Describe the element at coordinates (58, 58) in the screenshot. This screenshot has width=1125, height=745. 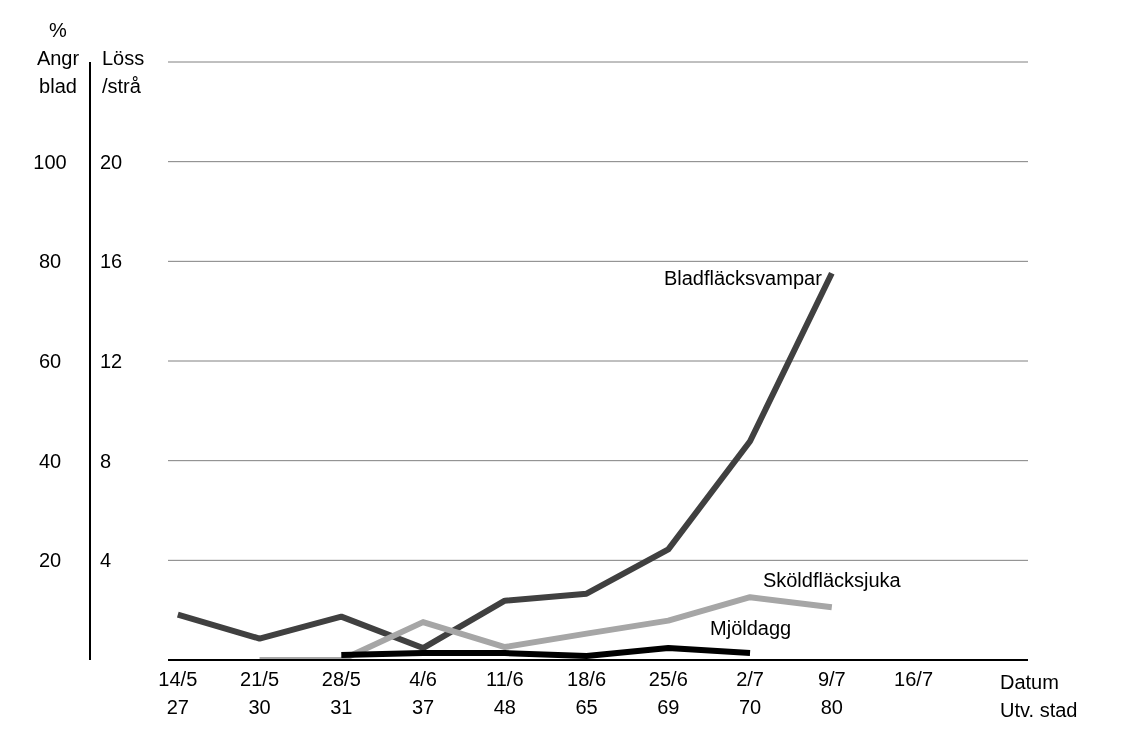
I see `y-axis-title: % Angr blad` at that location.